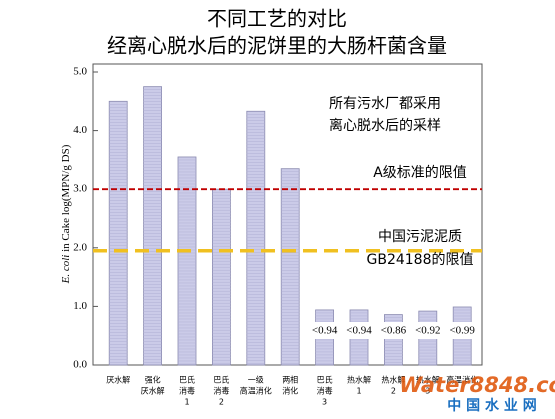 The width and height of the screenshot is (555, 419). I want to click on y-axis-label: E. coli in Cake log(MPN/g DS), so click(66, 214).